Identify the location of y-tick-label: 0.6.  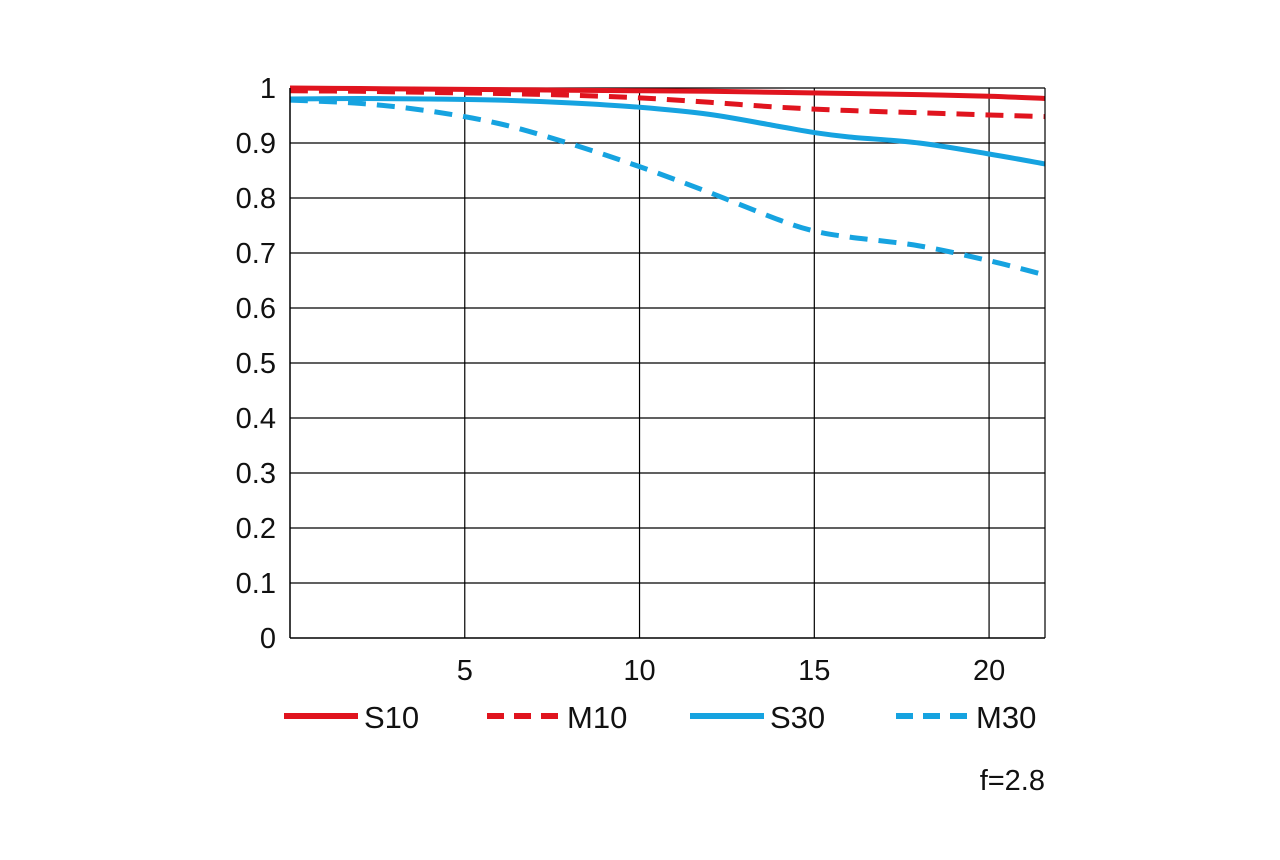
(256, 309).